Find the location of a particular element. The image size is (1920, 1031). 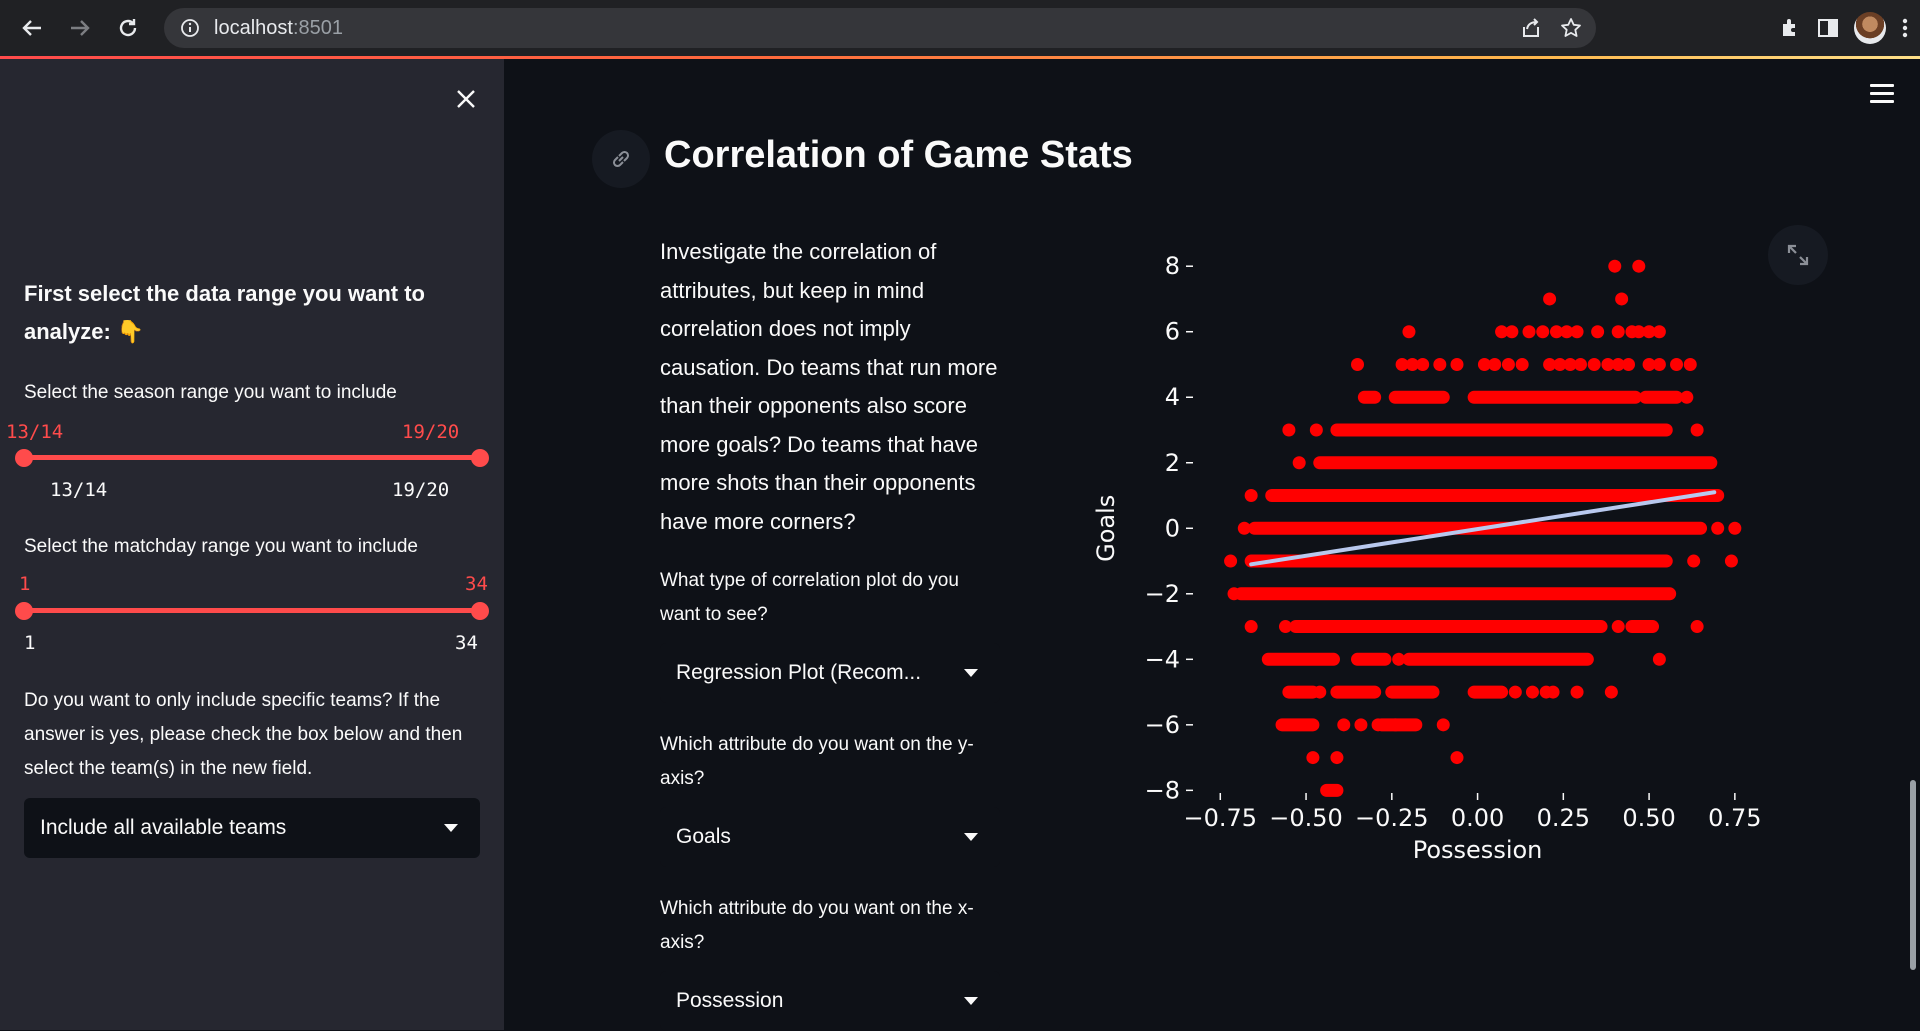

arrow-right-icon is located at coordinates (80, 28).